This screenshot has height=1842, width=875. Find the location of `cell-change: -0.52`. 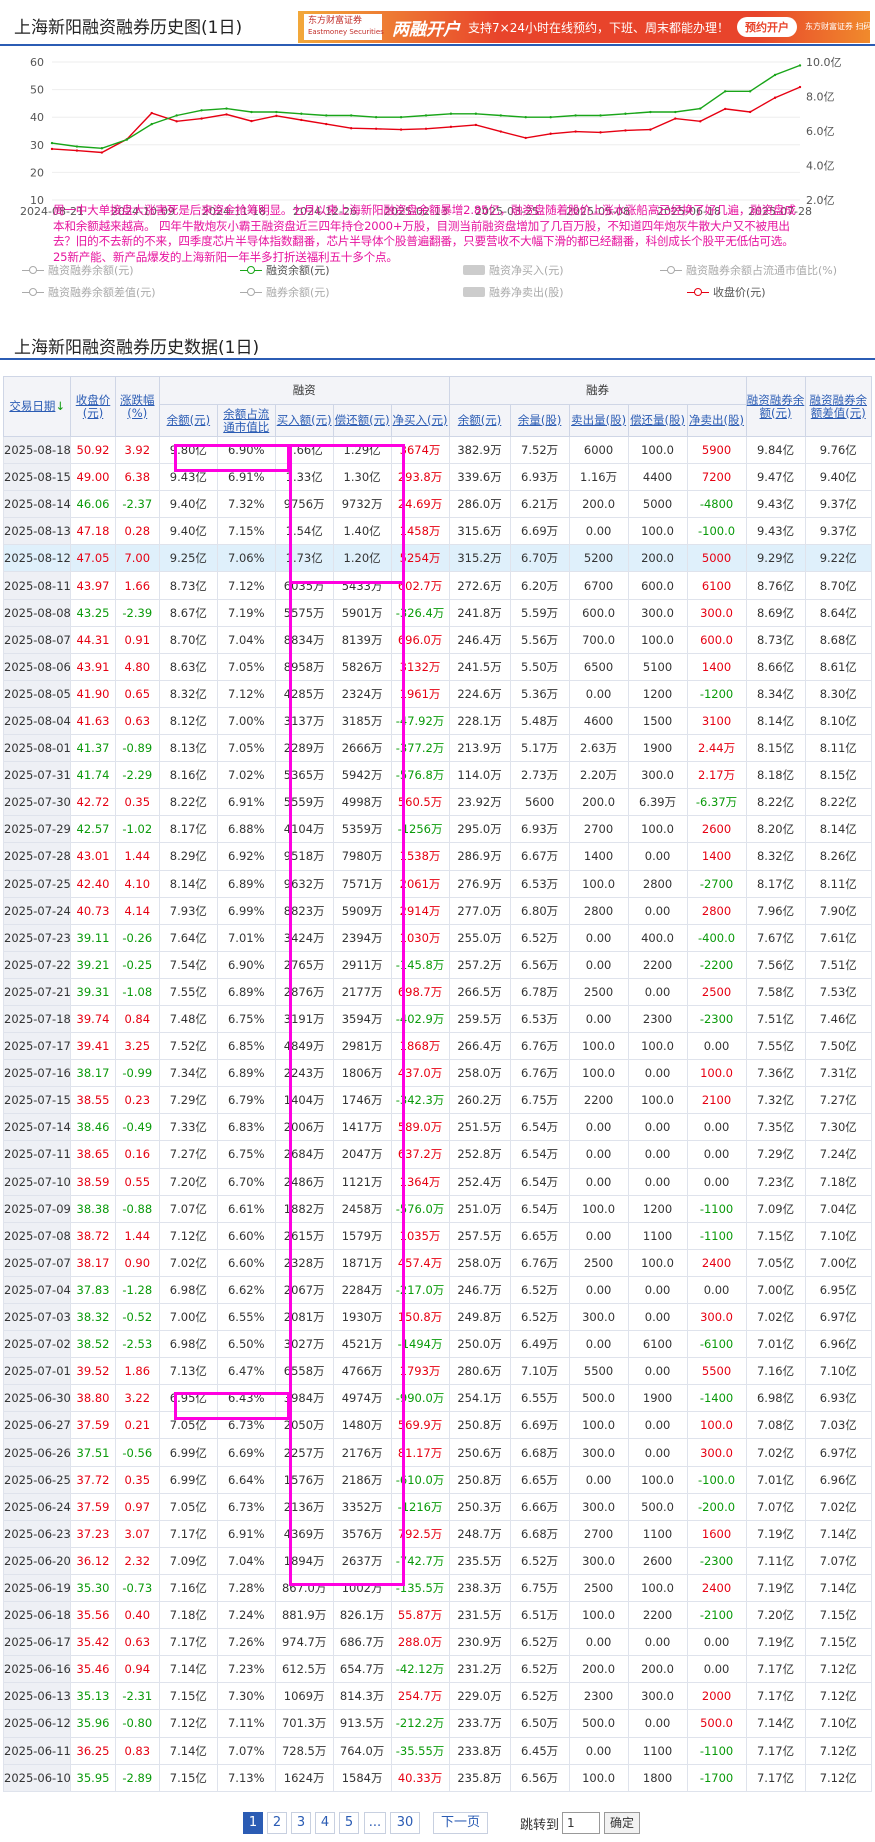

cell-change: -0.52 is located at coordinates (137, 1317).